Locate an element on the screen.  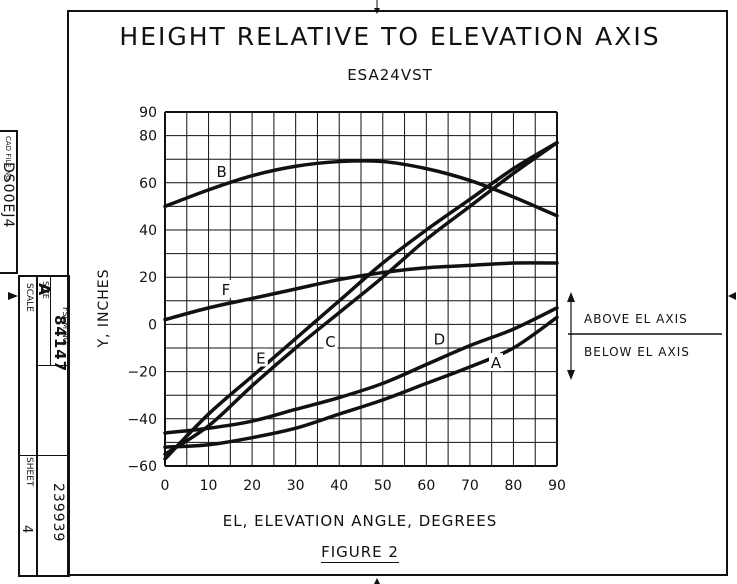
series-label-c: C is located at coordinates (330, 342).